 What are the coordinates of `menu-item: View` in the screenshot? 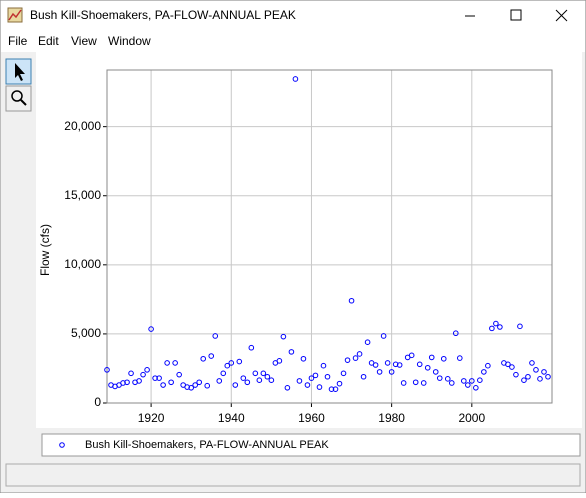 It's located at (84, 41).